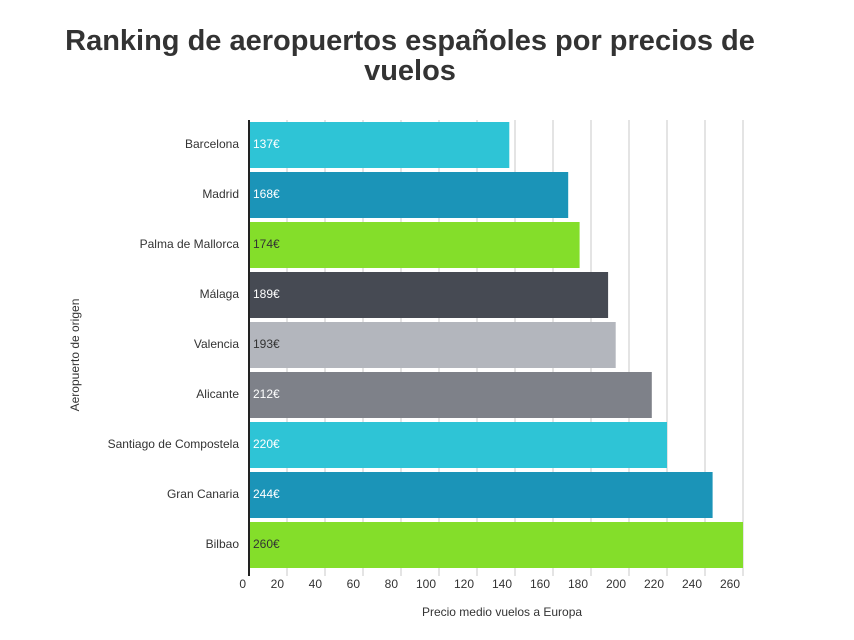 This screenshot has width=854, height=640. I want to click on y-tick-label: Alicante, so click(217, 394).